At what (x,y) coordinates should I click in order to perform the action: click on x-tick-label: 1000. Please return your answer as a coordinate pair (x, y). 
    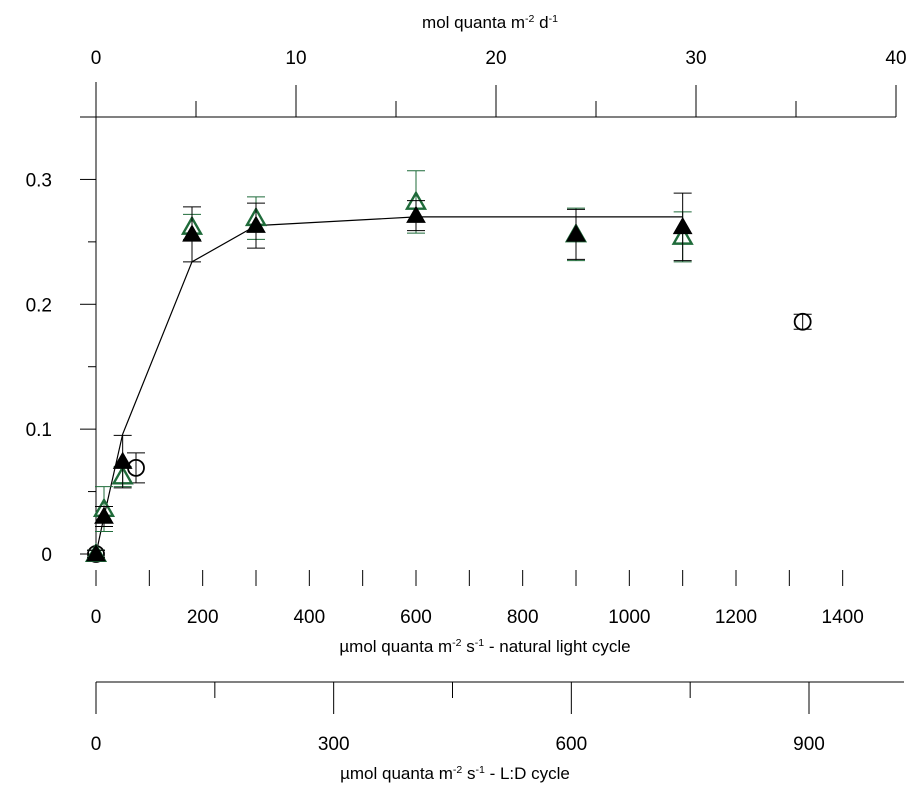
    Looking at the image, I should click on (629, 617).